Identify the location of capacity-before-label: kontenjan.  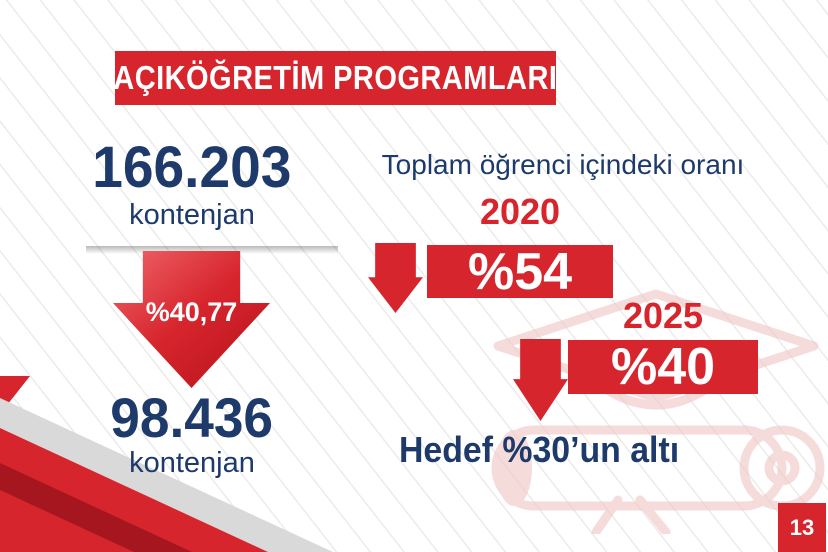
(192, 215).